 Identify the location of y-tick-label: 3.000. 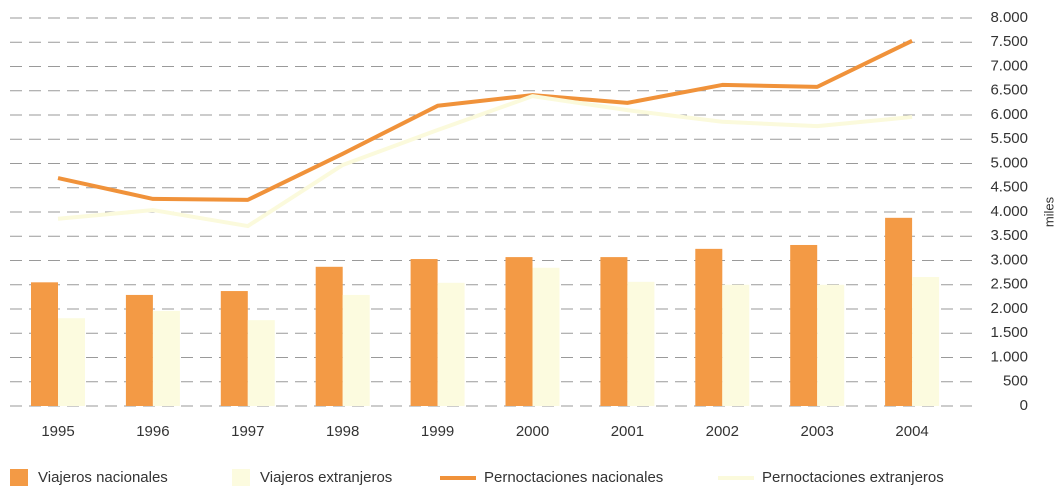
(1009, 259).